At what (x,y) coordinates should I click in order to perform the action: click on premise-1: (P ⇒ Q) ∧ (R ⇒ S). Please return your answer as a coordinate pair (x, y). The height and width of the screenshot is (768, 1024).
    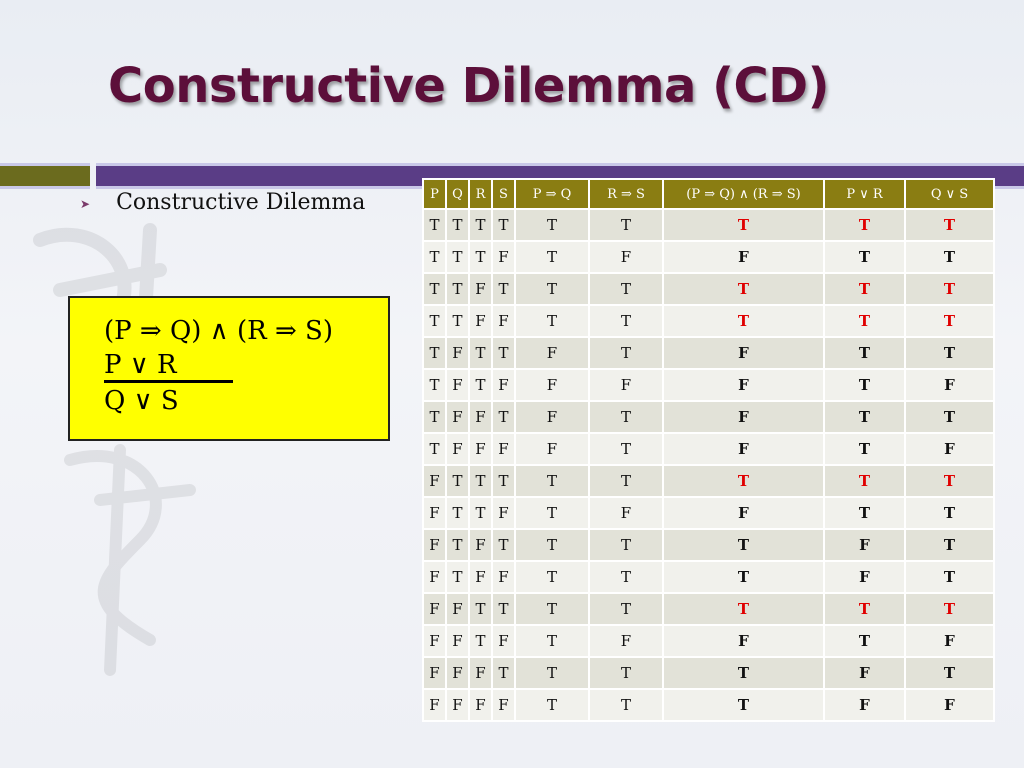
    Looking at the image, I should click on (218, 331).